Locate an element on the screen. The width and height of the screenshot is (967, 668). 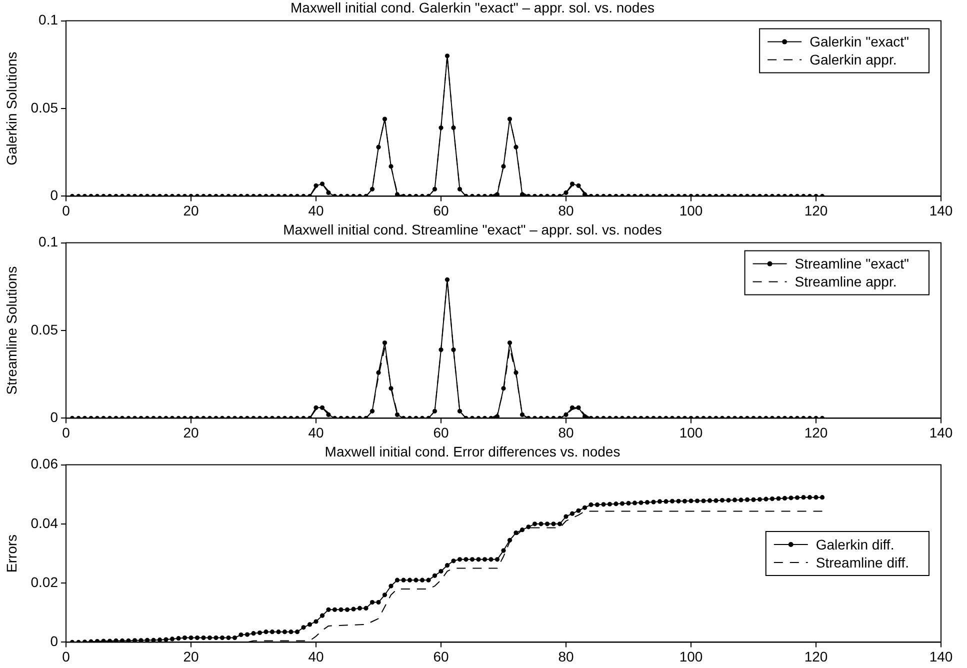
y-axis-title: Errors is located at coordinates (11, 553).